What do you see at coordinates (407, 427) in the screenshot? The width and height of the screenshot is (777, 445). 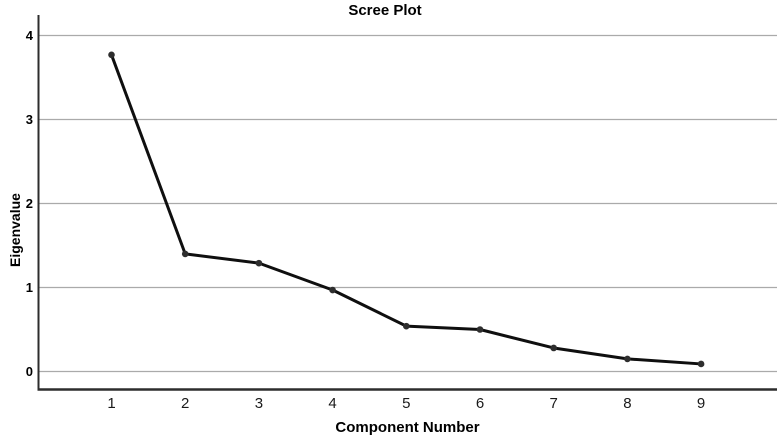 I see `x-axis-label: Component Number` at bounding box center [407, 427].